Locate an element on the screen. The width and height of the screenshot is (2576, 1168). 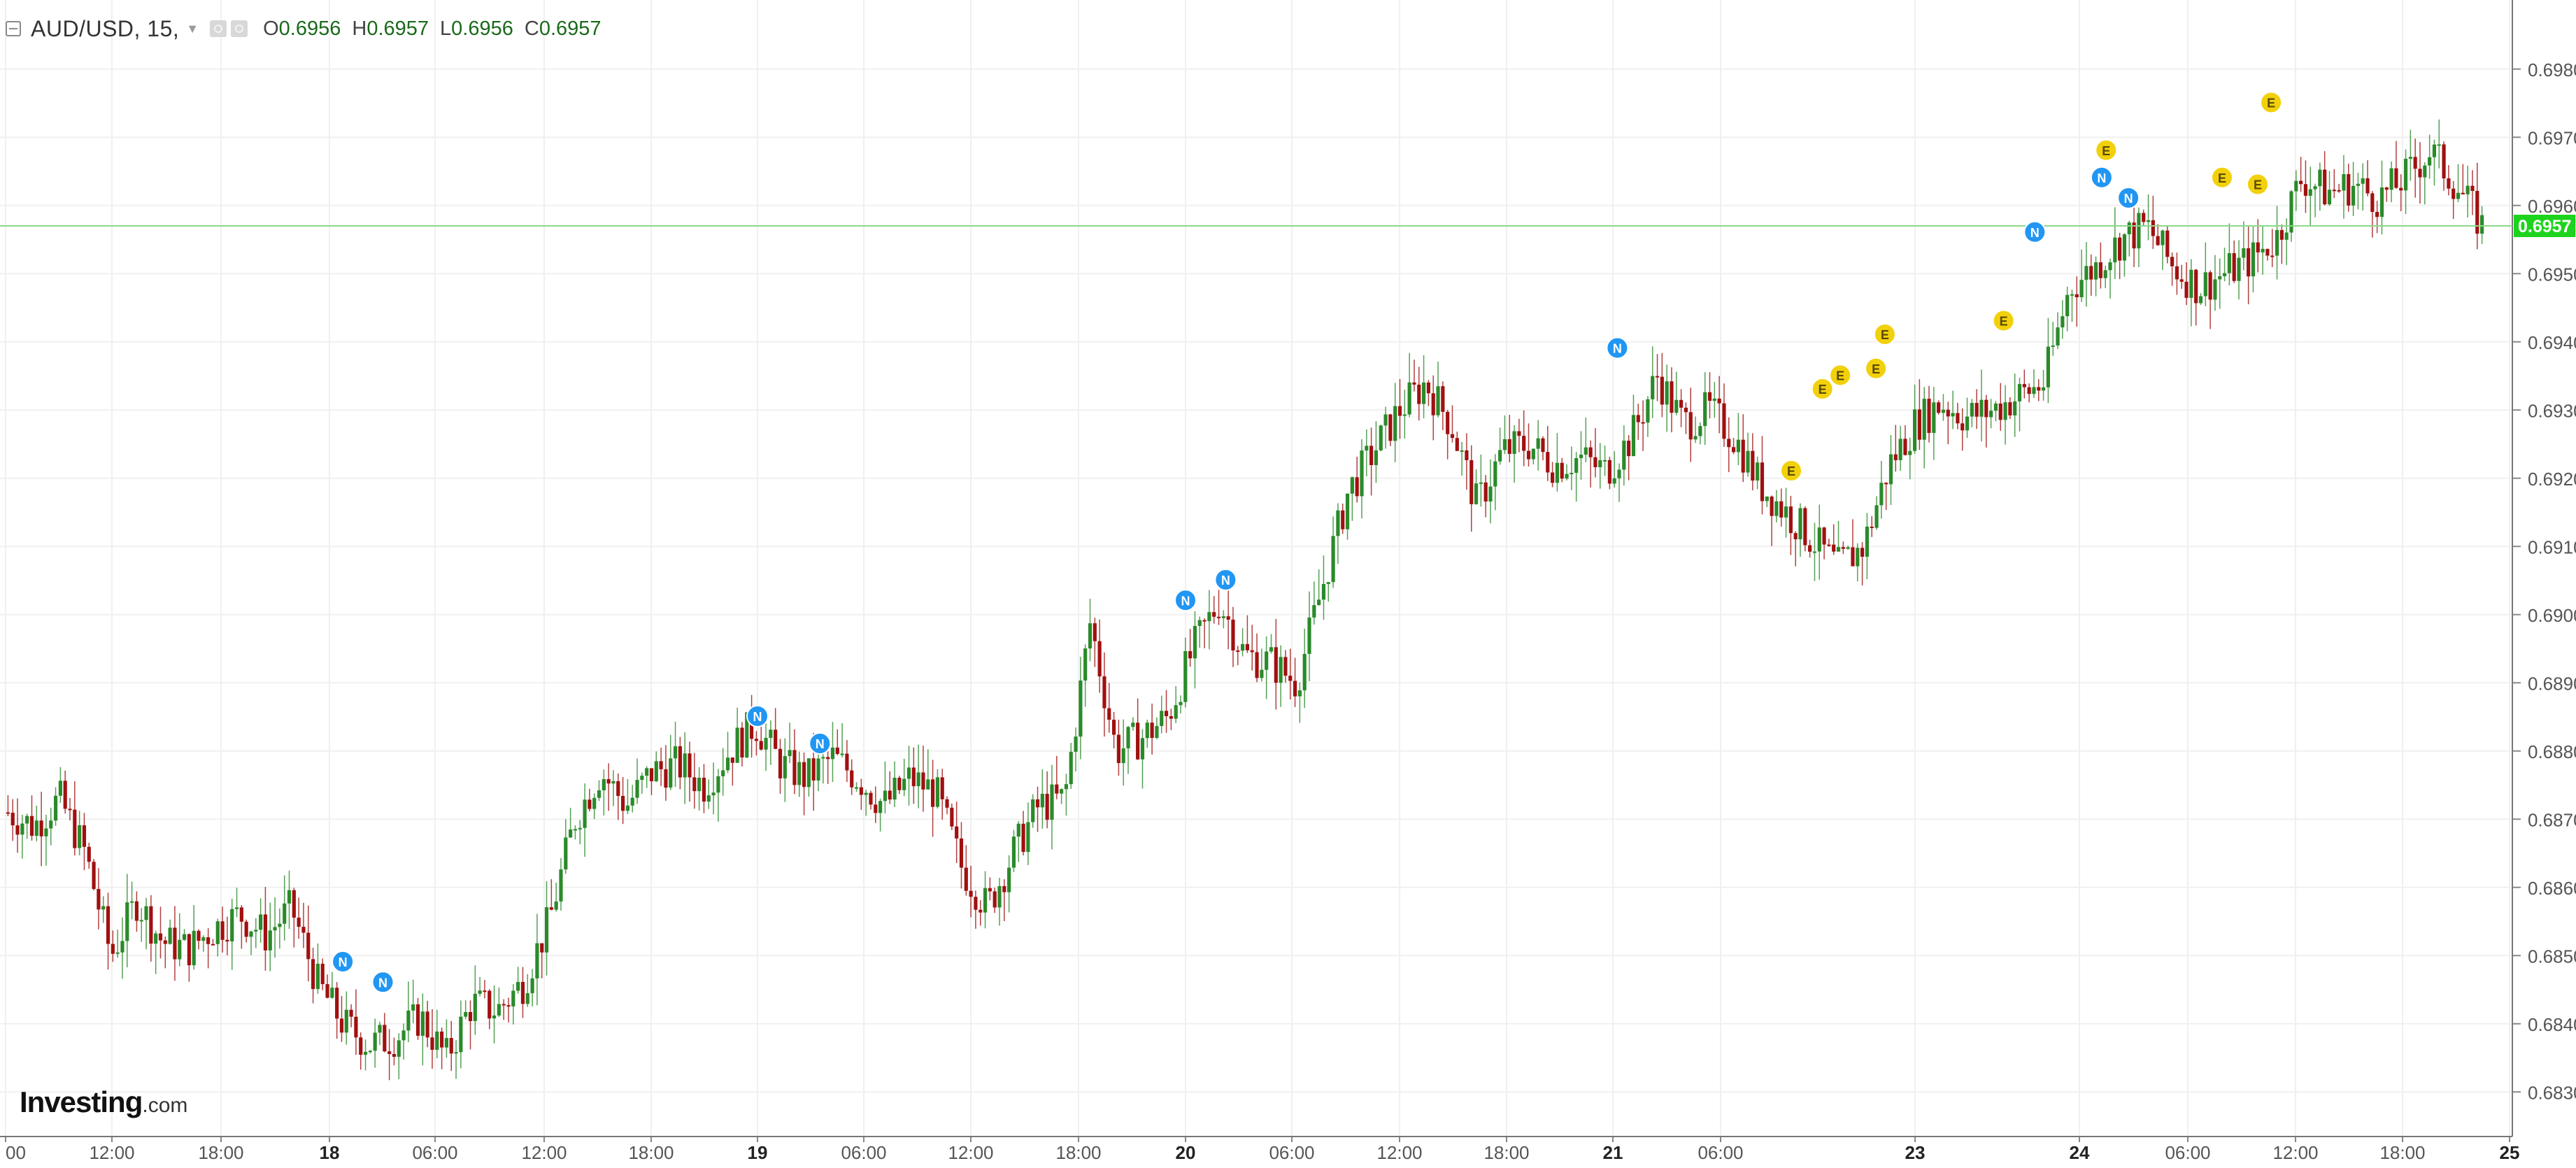
chevron-down-icon: ▼ is located at coordinates (192, 28).